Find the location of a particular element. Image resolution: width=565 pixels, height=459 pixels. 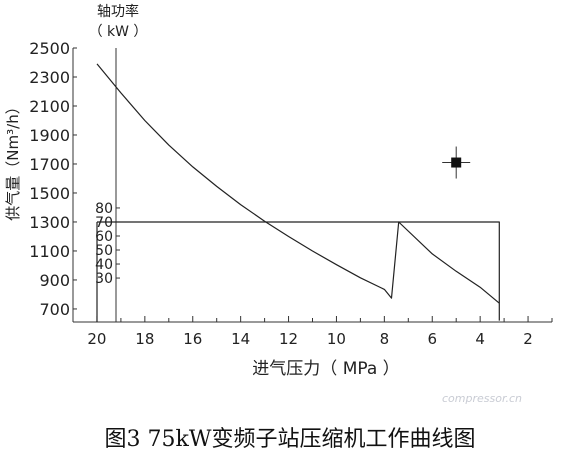

y-tick-label: 2300 is located at coordinates (49, 77).